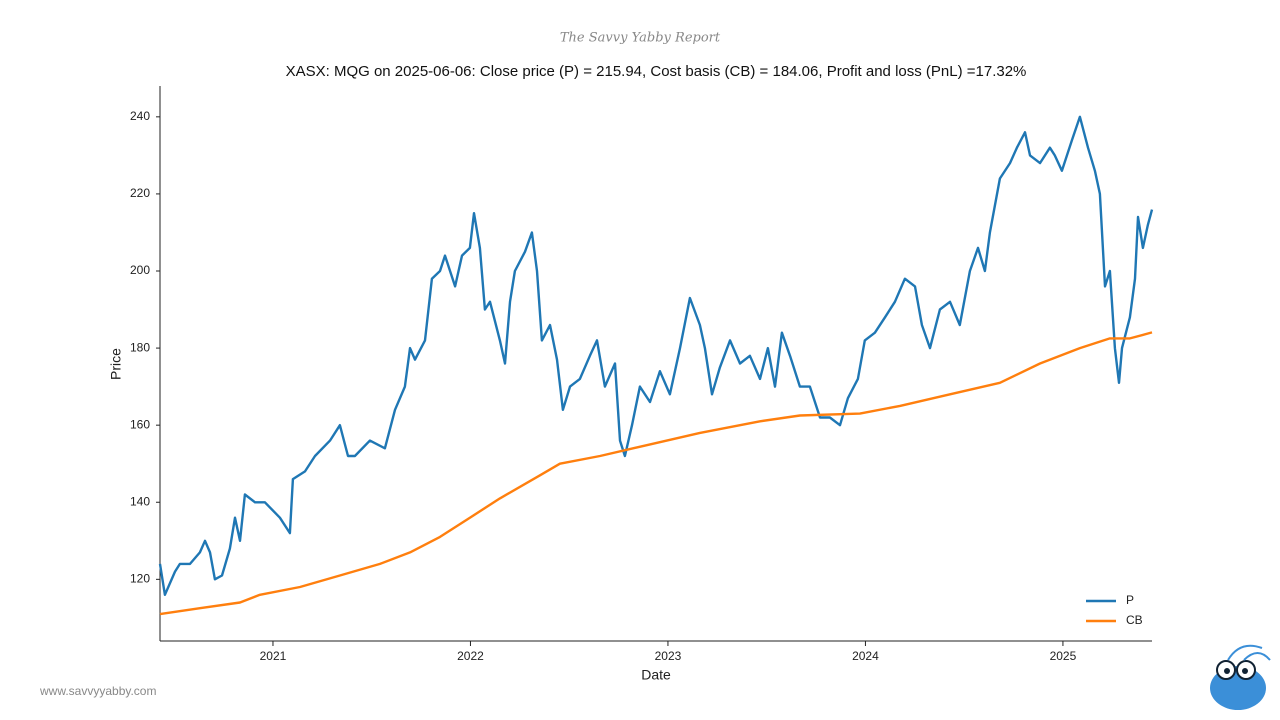 The image size is (1280, 720). Describe the element at coordinates (140, 116) in the screenshot. I see `y-tick-label: 240` at that location.